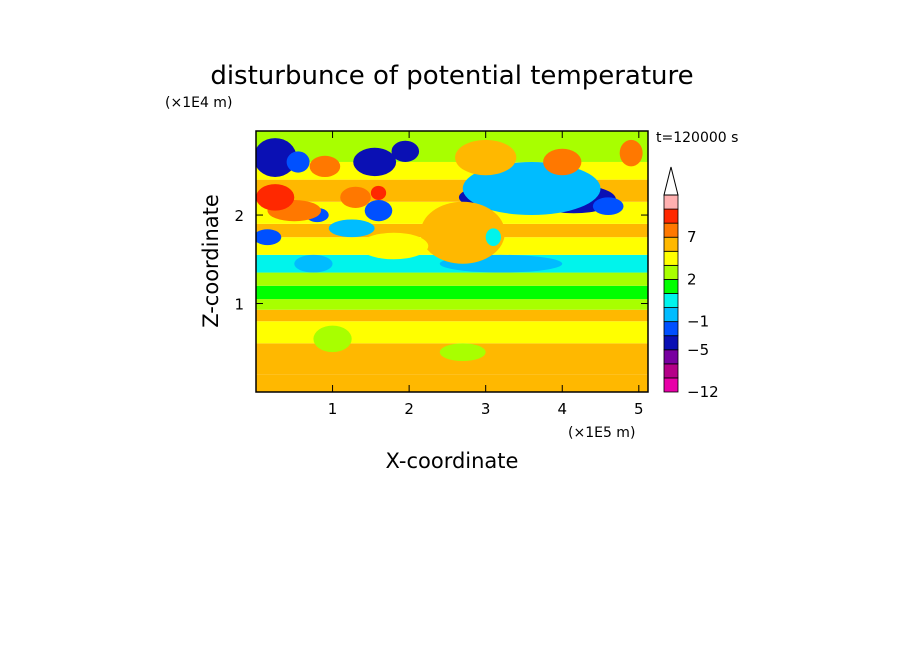 The width and height of the screenshot is (904, 654). Describe the element at coordinates (698, 350) in the screenshot. I see `colorbar-label: −5` at that location.